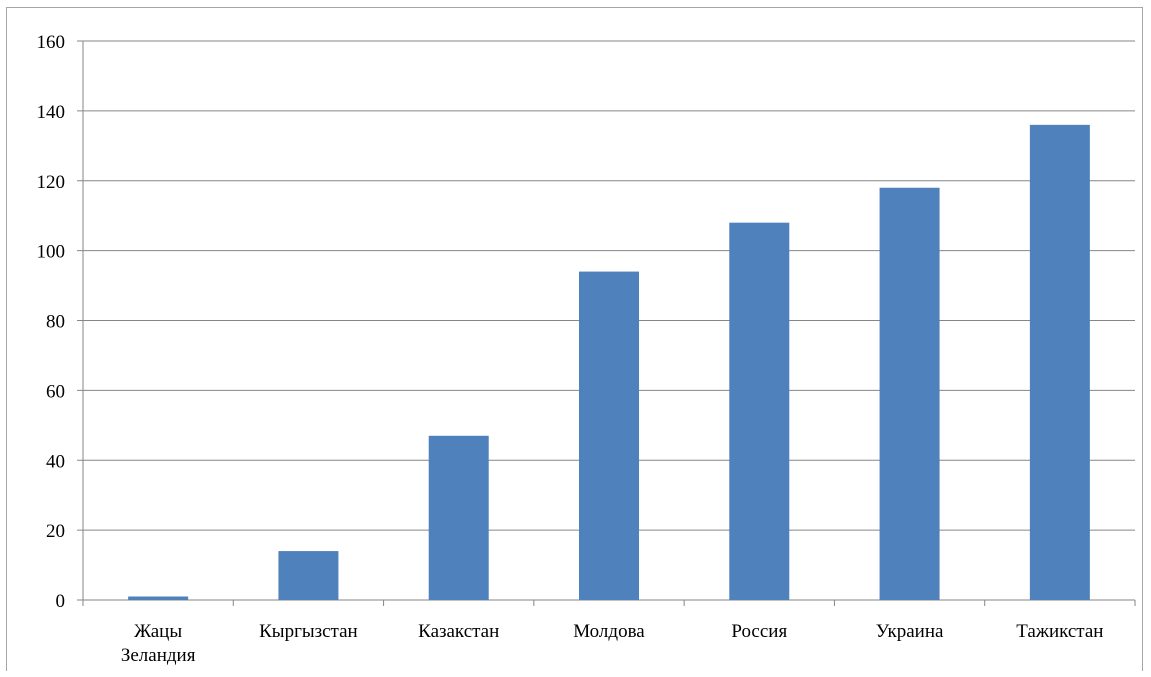 This screenshot has width=1151, height=677. What do you see at coordinates (1059, 631) in the screenshot?
I see `x-category-label: Тажикстан` at bounding box center [1059, 631].